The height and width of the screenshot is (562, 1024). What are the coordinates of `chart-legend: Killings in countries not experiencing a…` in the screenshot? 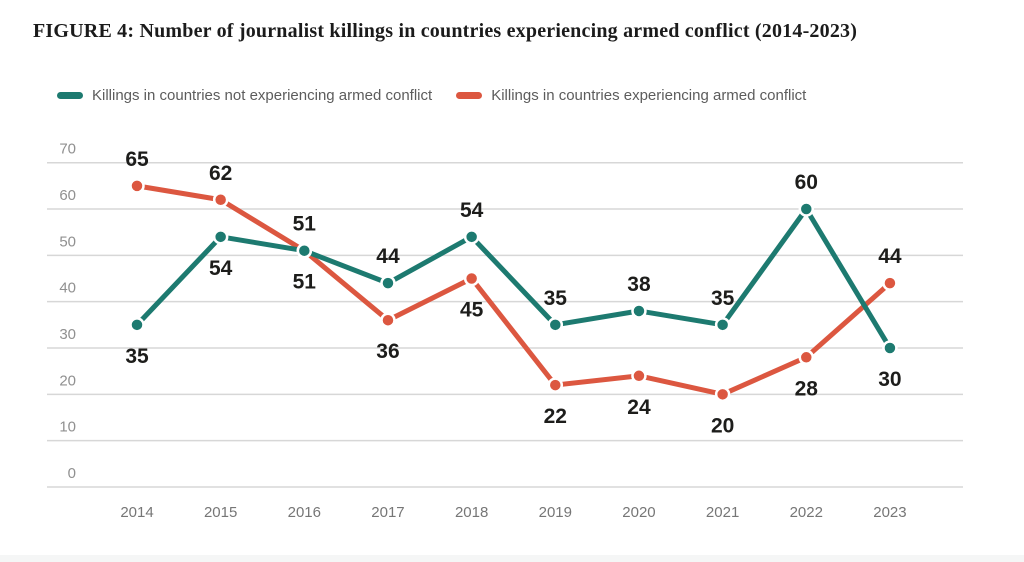 It's located at (431, 95).